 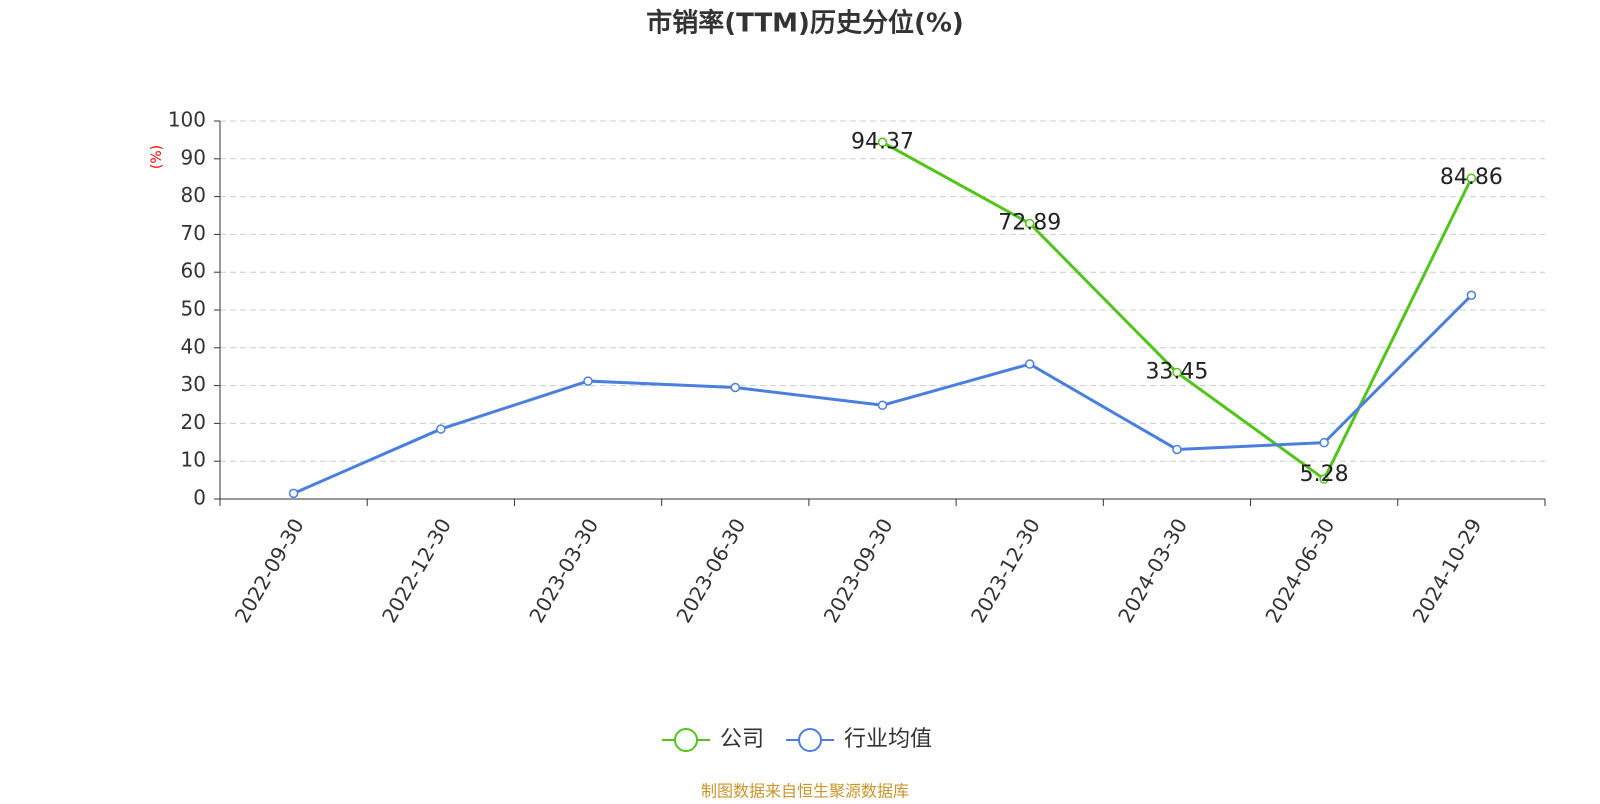 What do you see at coordinates (858, 570) in the screenshot?
I see `x-tick-label: 2023-09-30` at bounding box center [858, 570].